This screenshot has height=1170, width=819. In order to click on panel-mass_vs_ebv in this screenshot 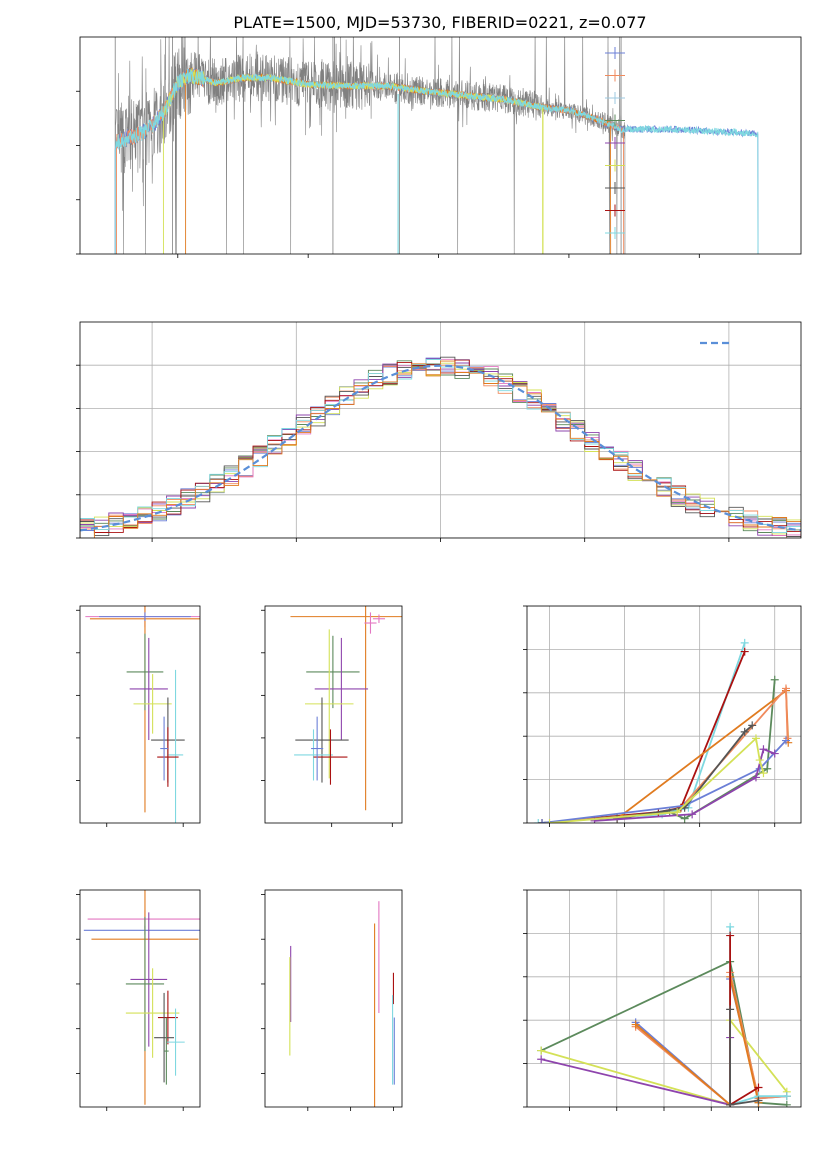, I will do `click(332, 1000)`.